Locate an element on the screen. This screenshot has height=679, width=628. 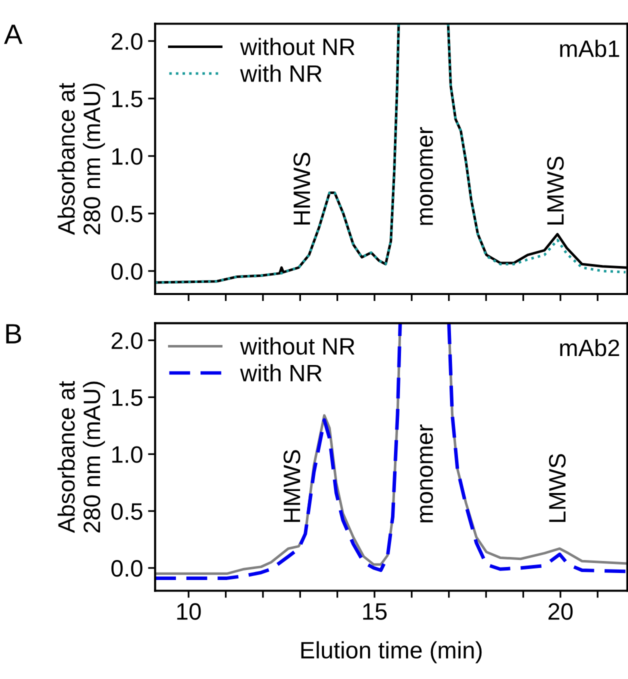
x-tick-label: 15 is located at coordinates (375, 611).